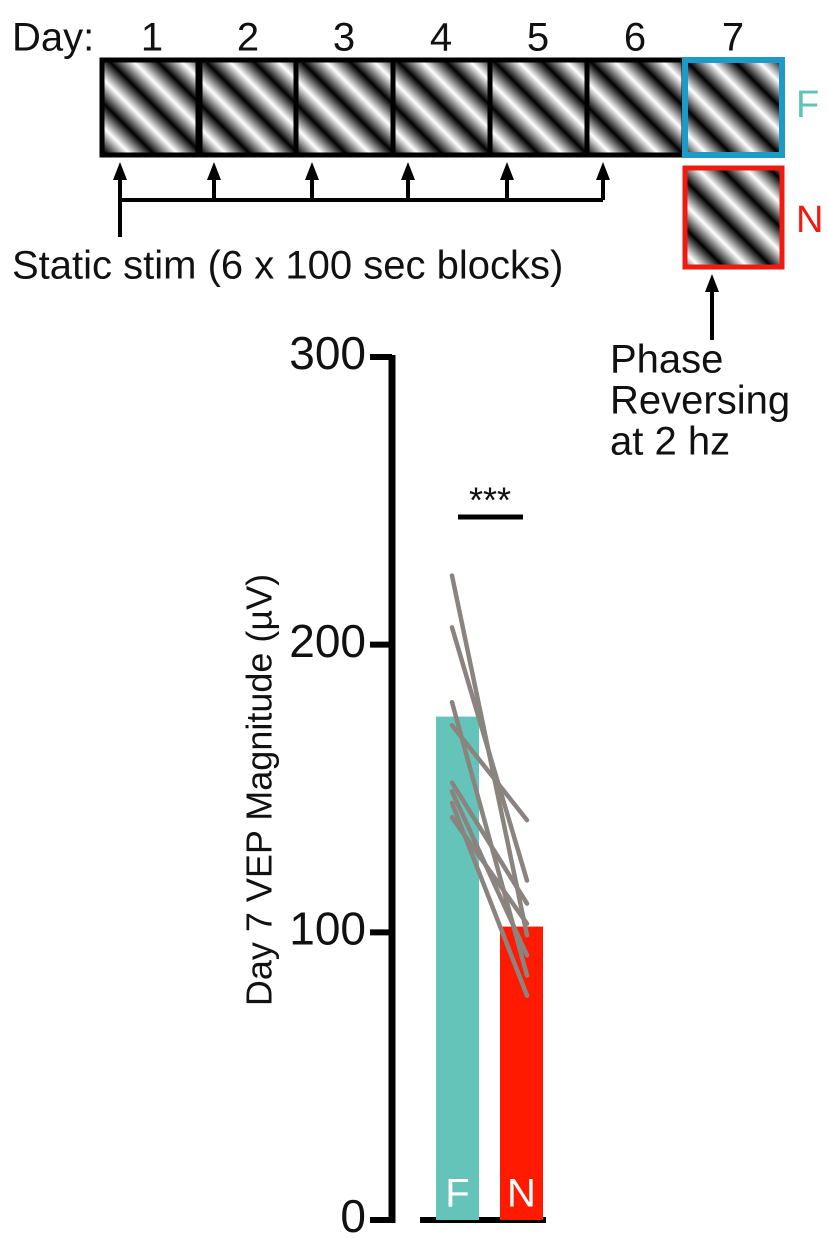 The height and width of the screenshot is (1238, 828). What do you see at coordinates (635, 38) in the screenshot?
I see `day-number: 6` at bounding box center [635, 38].